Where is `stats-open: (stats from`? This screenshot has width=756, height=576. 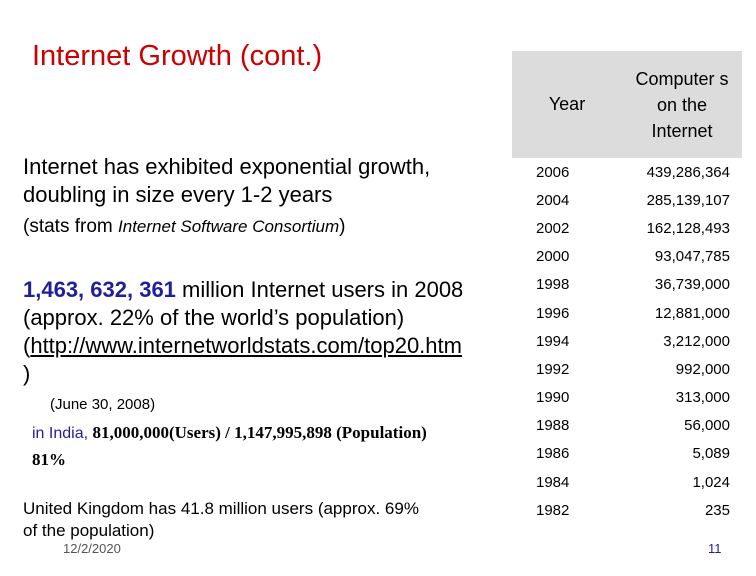
stats-open: (stats from is located at coordinates (71, 226).